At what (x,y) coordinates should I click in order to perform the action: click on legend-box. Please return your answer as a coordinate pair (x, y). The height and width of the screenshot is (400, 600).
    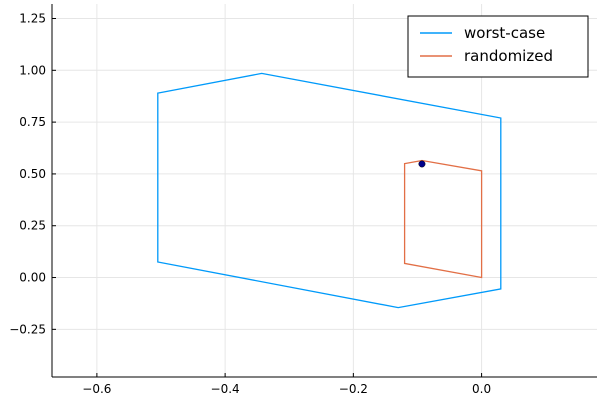
    Looking at the image, I should click on (498, 46).